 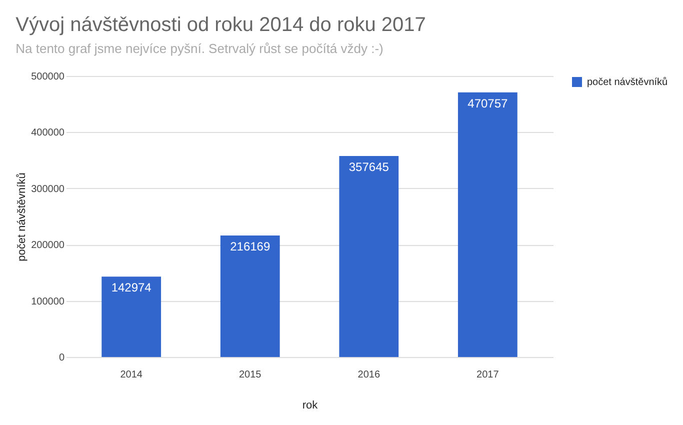 I want to click on chart-title: Vývoj návštěvnosti od roku 2014 do roku 2017, so click(x=221, y=25).